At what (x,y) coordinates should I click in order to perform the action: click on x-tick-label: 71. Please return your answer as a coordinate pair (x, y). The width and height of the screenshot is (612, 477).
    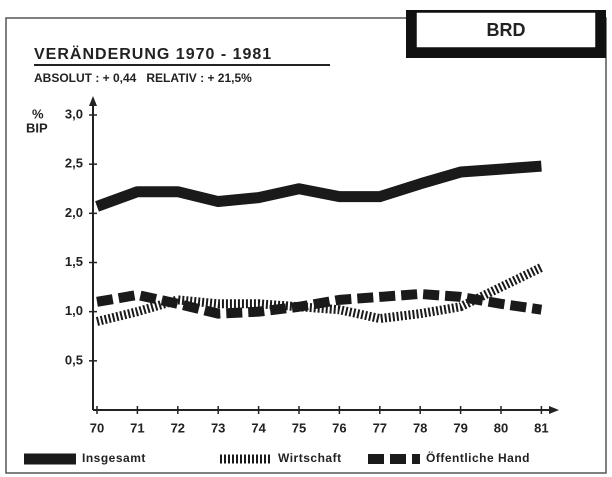
    Looking at the image, I should click on (137, 427).